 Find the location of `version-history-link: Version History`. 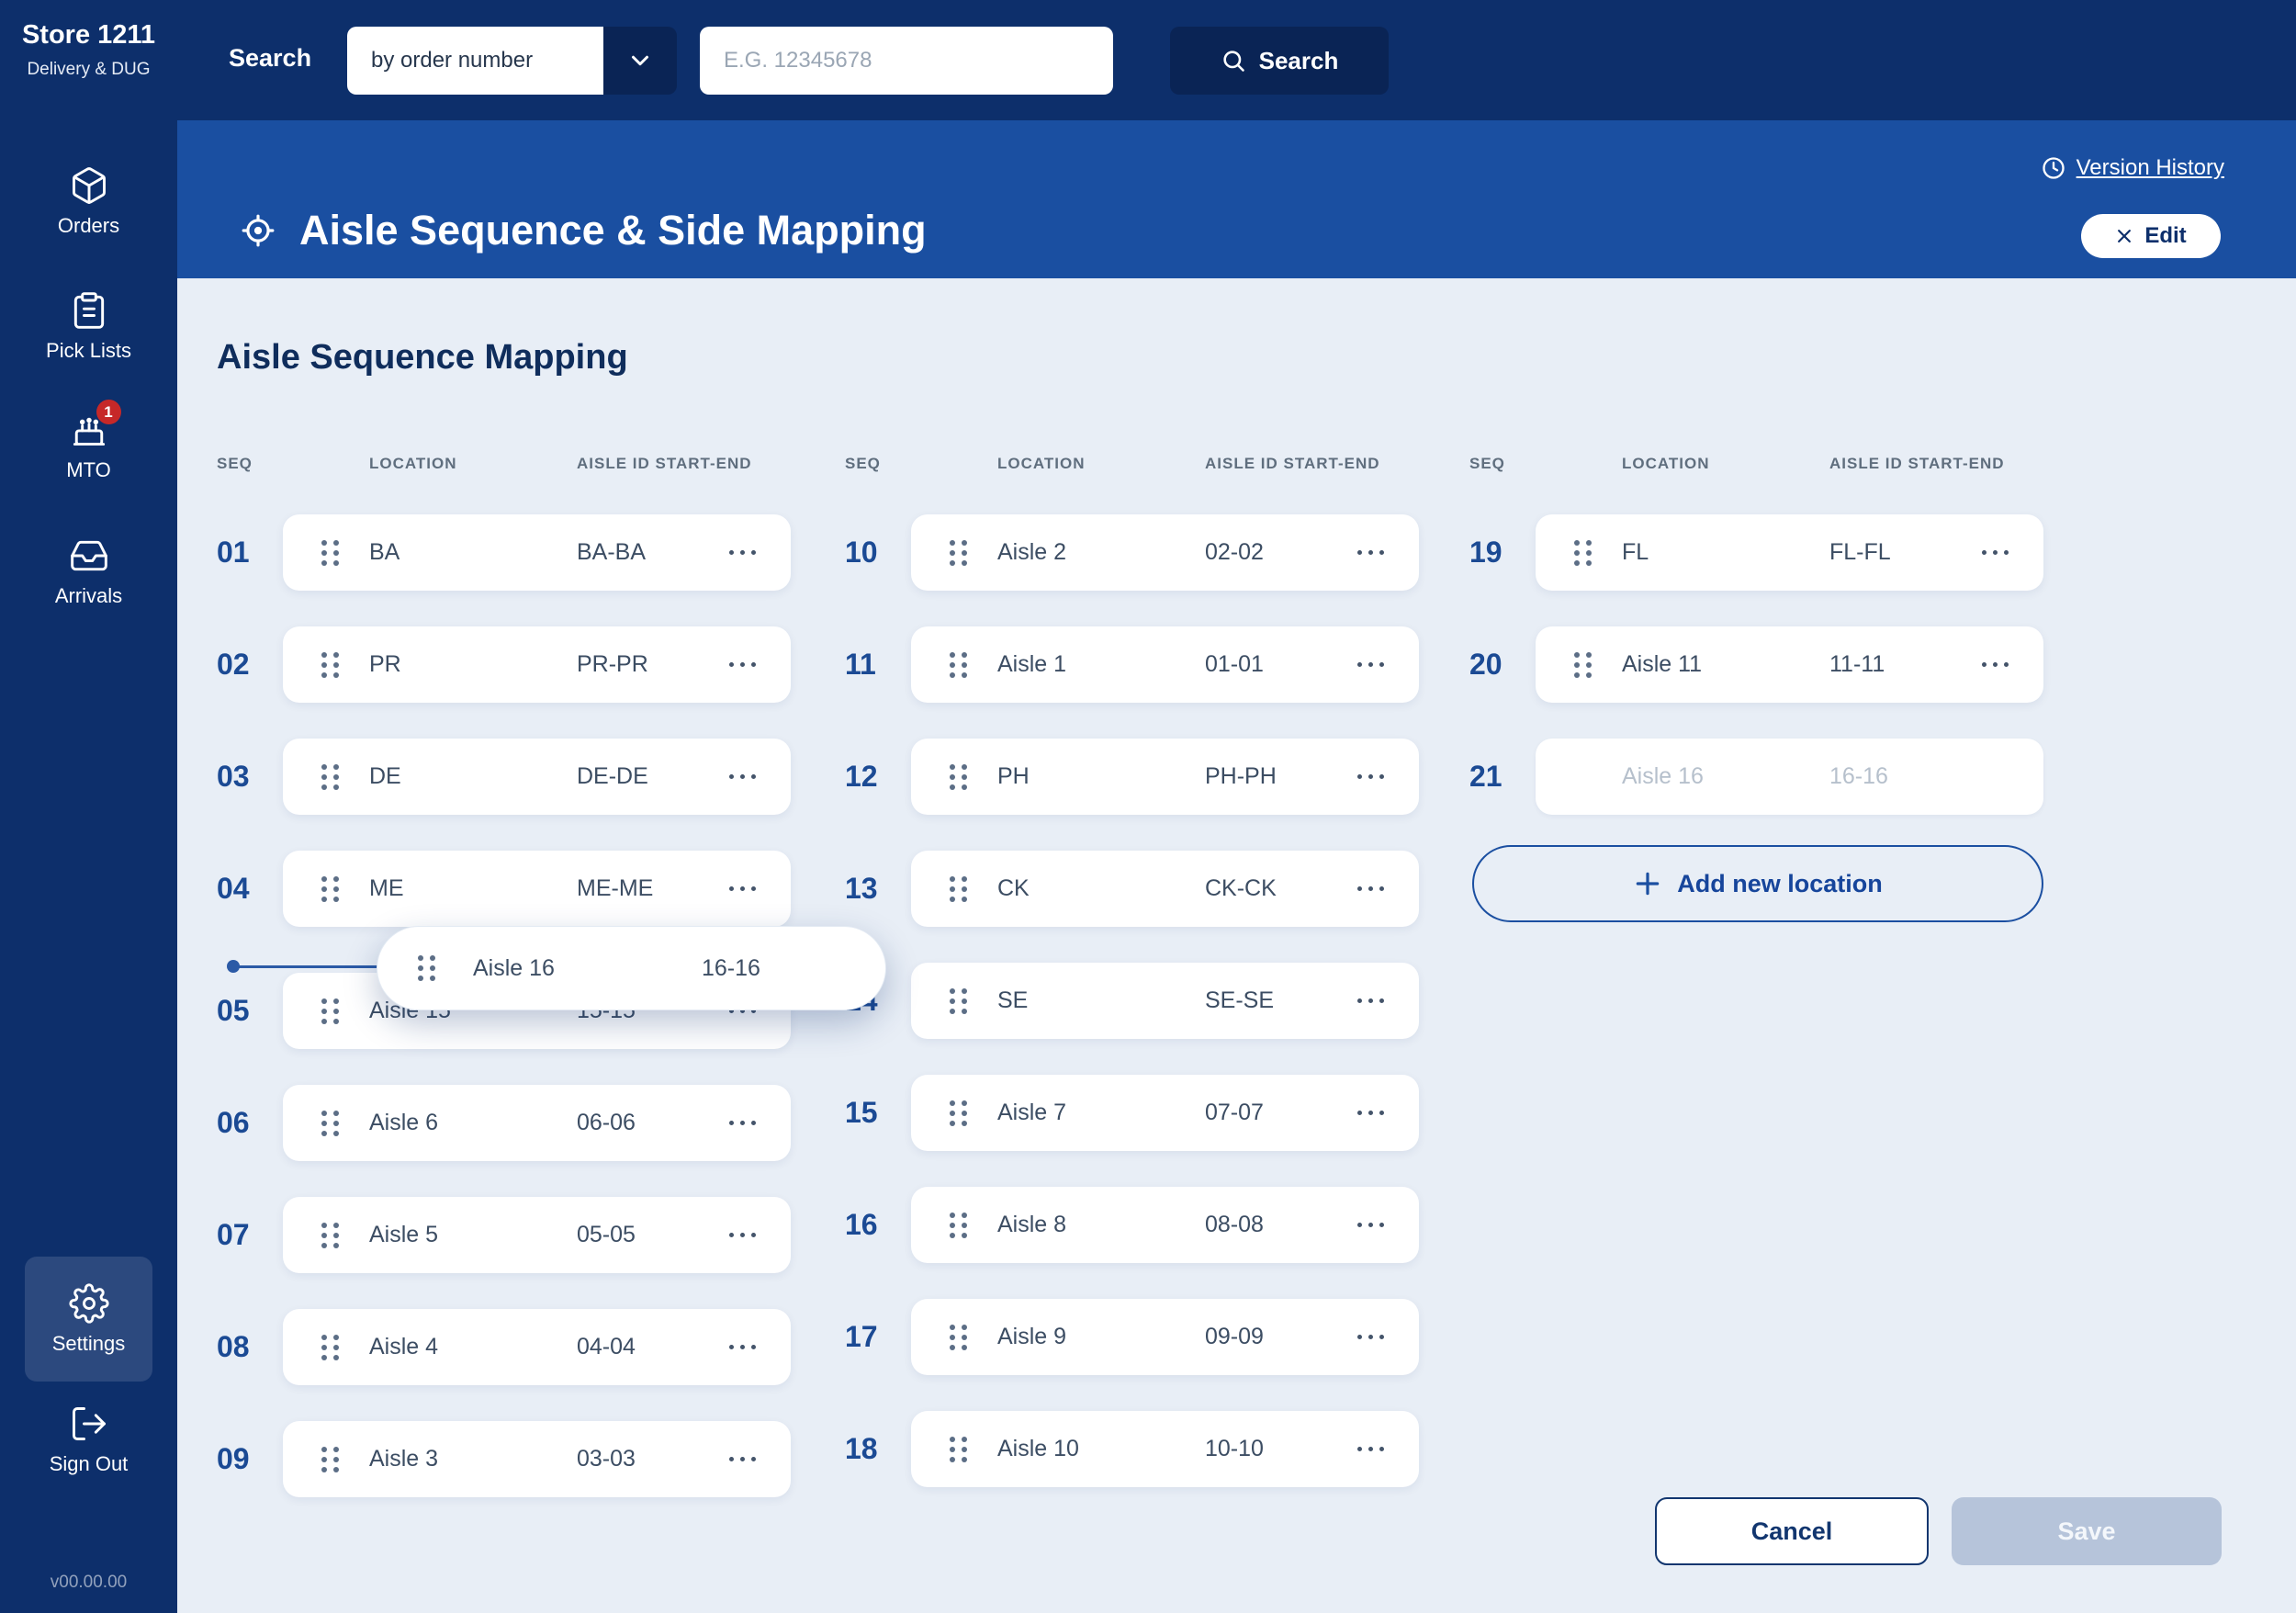

version-history-link: Version History is located at coordinates (2132, 168).